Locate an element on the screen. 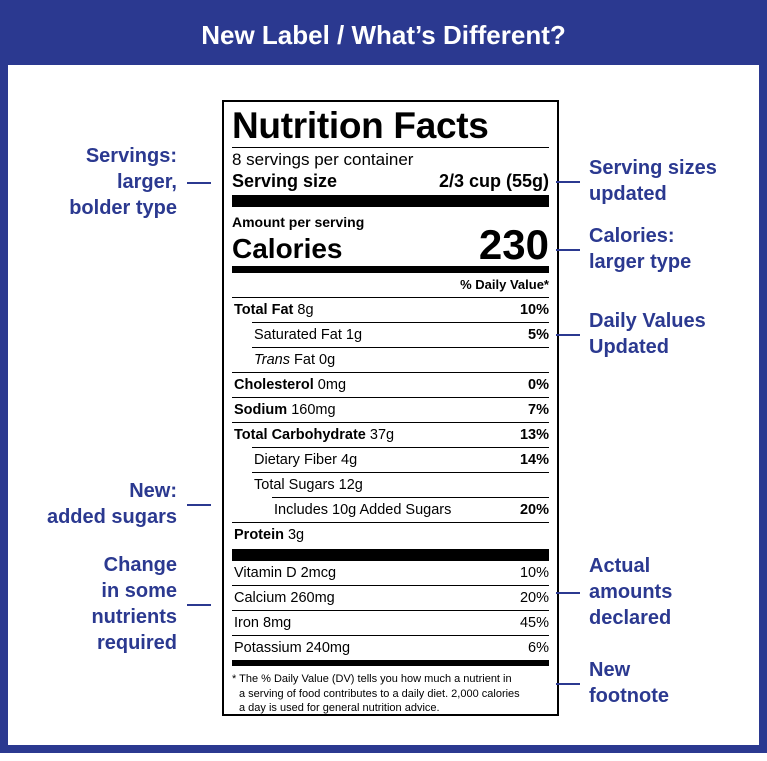 Image resolution: width=767 pixels, height=761 pixels. annotation: Change in some nutrients required is located at coordinates (134, 604).